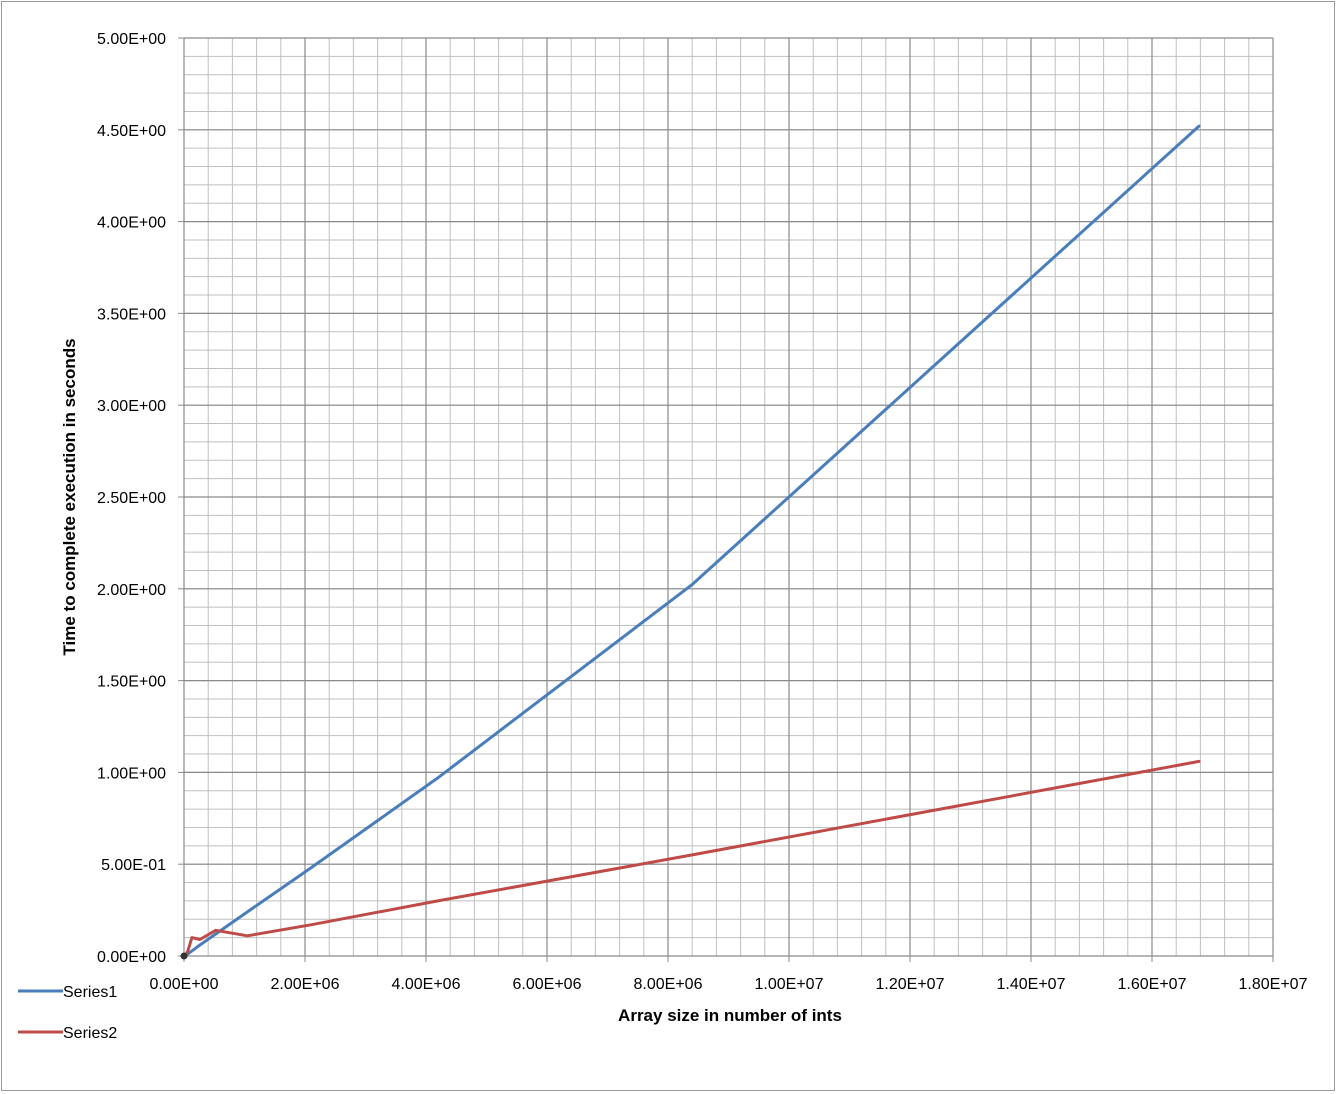  What do you see at coordinates (131, 131) in the screenshot?
I see `y-tick-label: 4.50E+00` at bounding box center [131, 131].